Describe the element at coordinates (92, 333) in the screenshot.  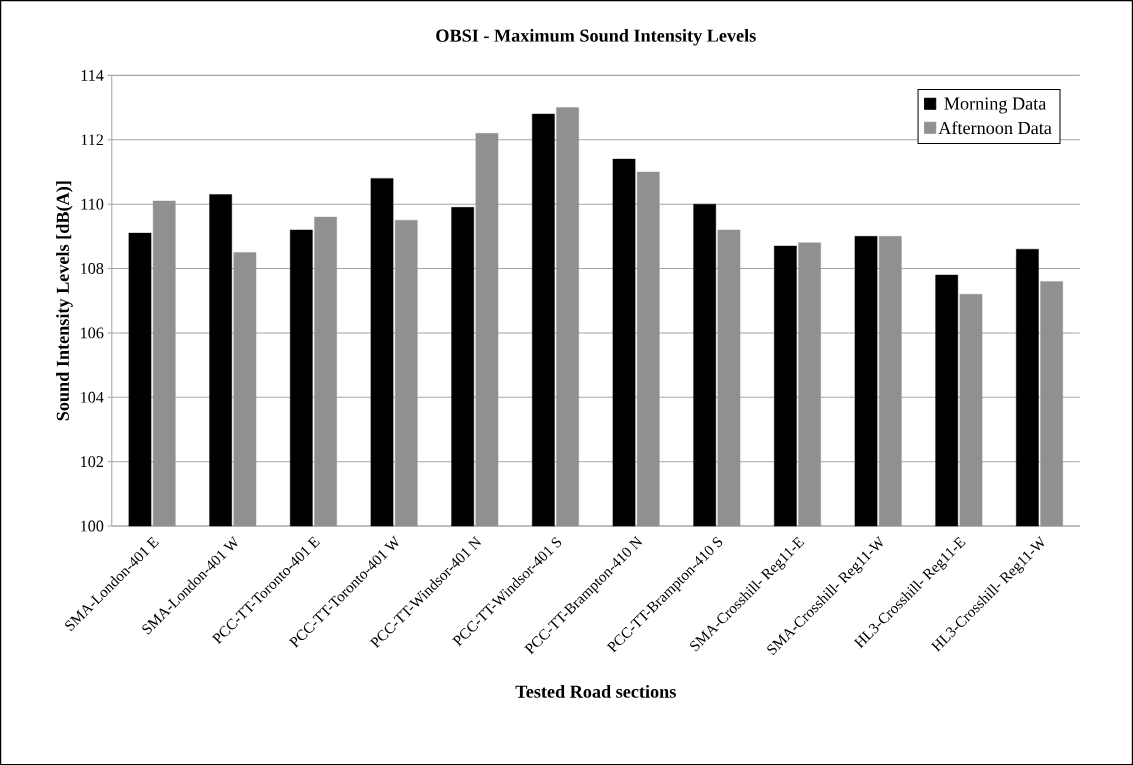
I see `y-tick-label: 106` at that location.